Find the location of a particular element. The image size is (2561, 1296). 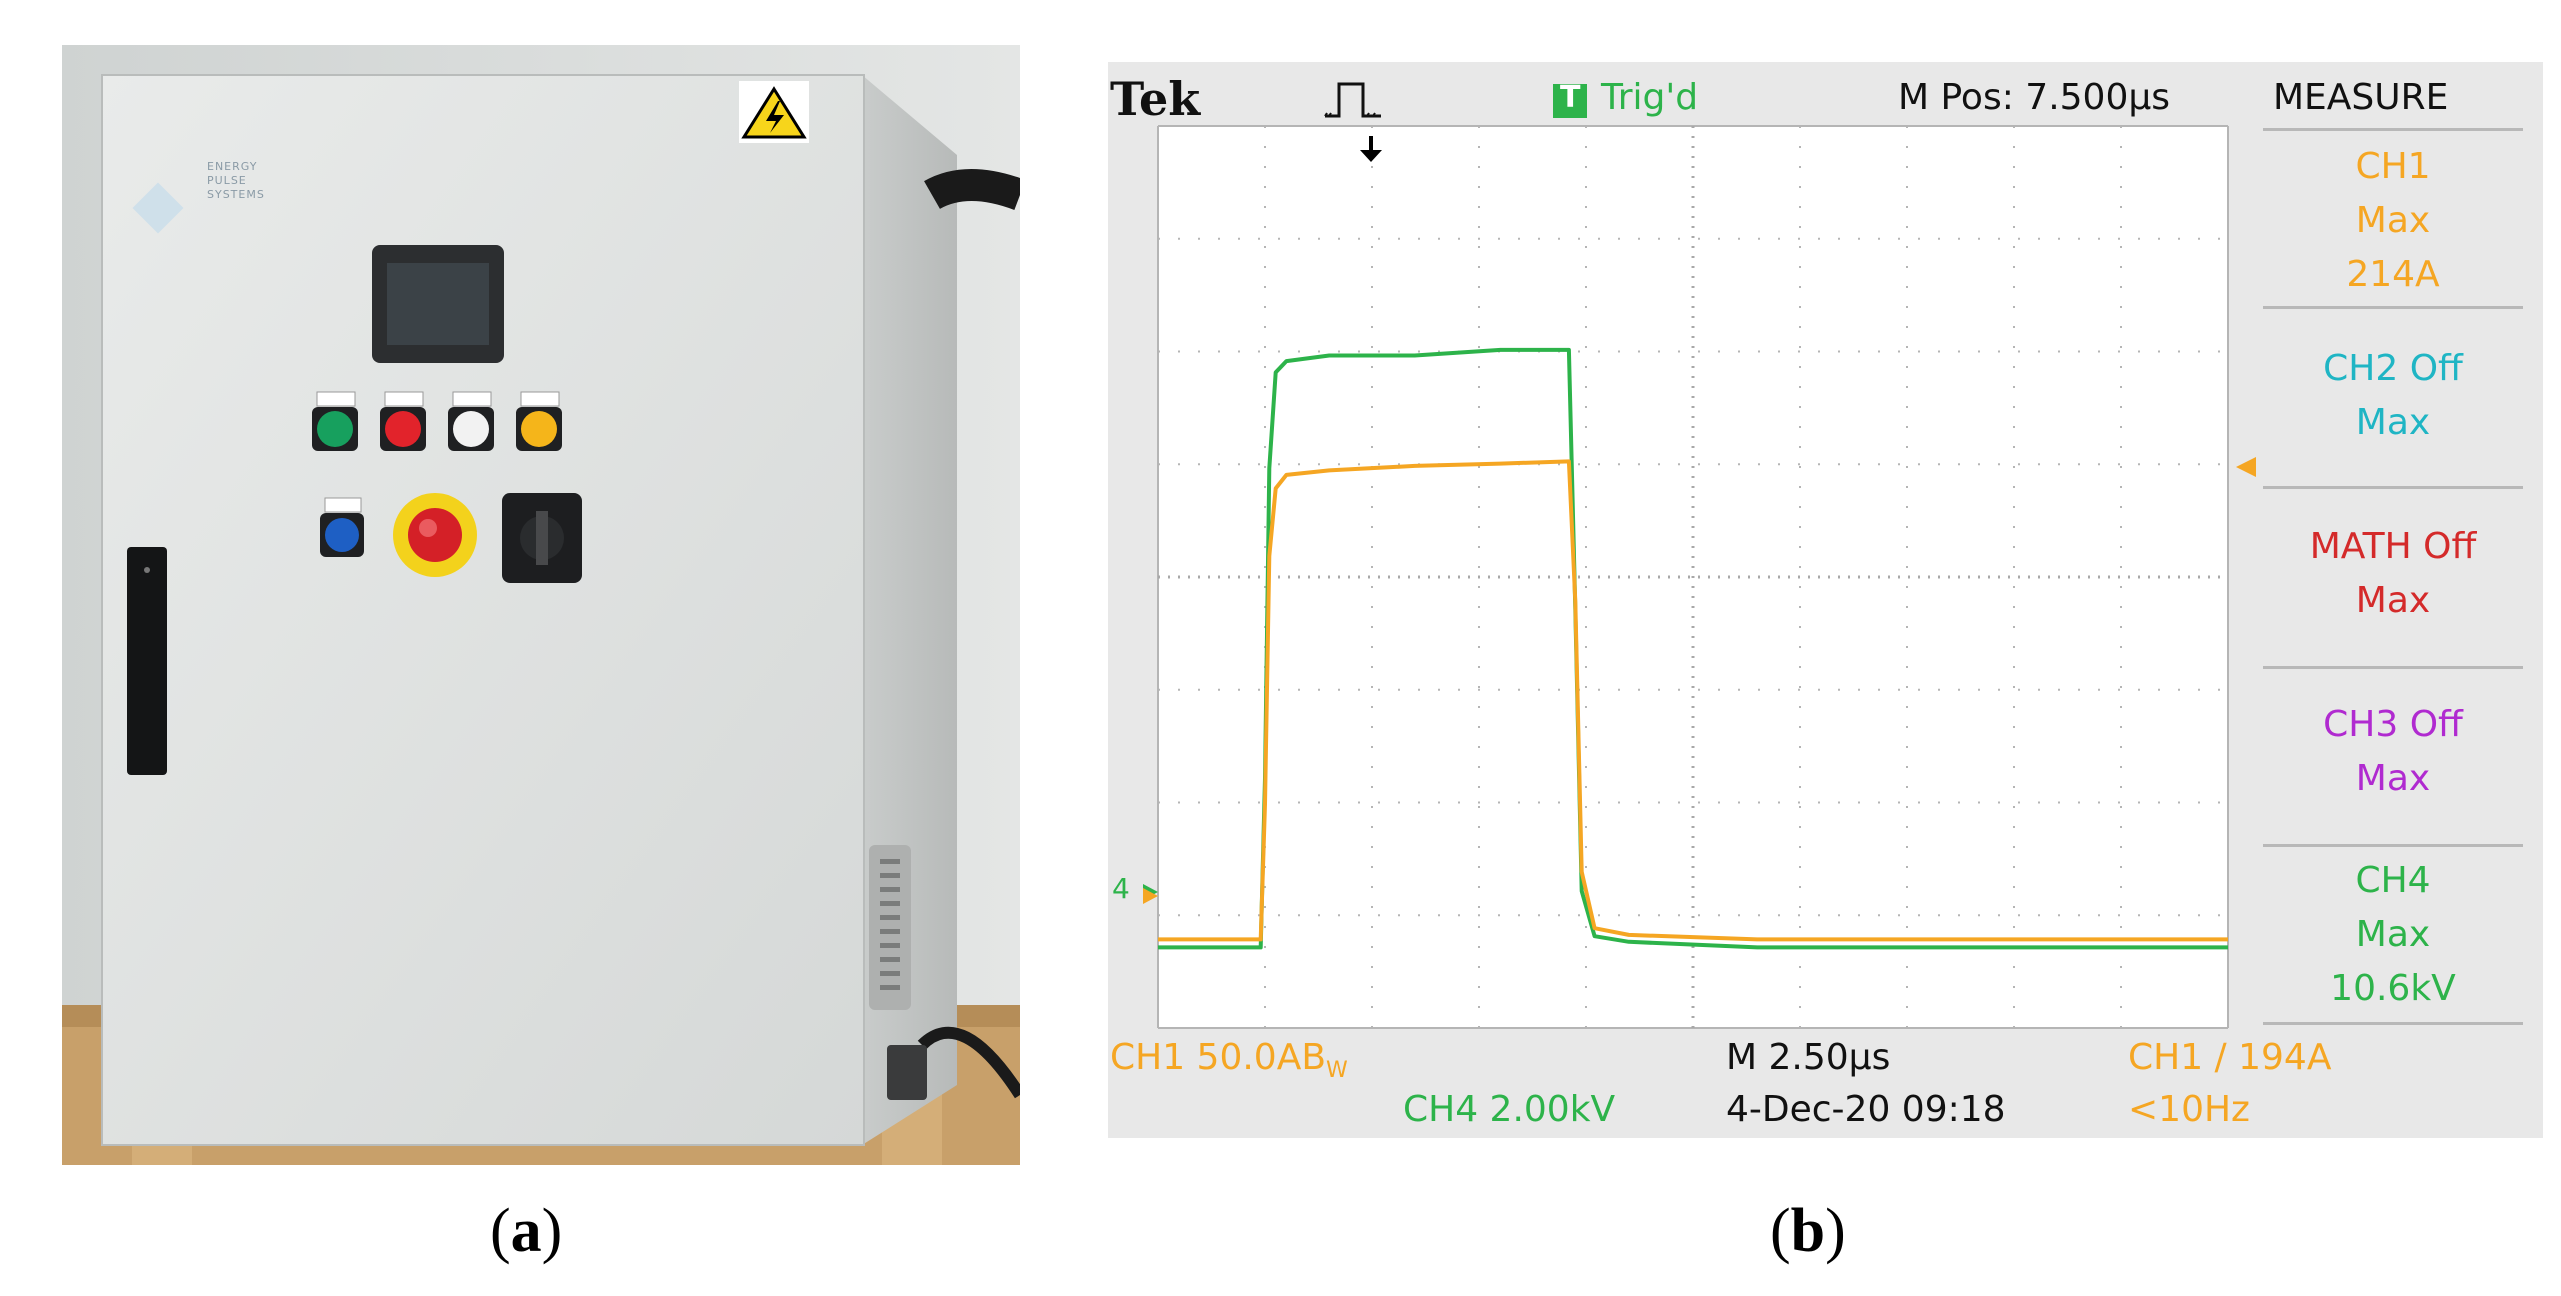

measure-ch1-line1: CH1 is located at coordinates (2393, 166).